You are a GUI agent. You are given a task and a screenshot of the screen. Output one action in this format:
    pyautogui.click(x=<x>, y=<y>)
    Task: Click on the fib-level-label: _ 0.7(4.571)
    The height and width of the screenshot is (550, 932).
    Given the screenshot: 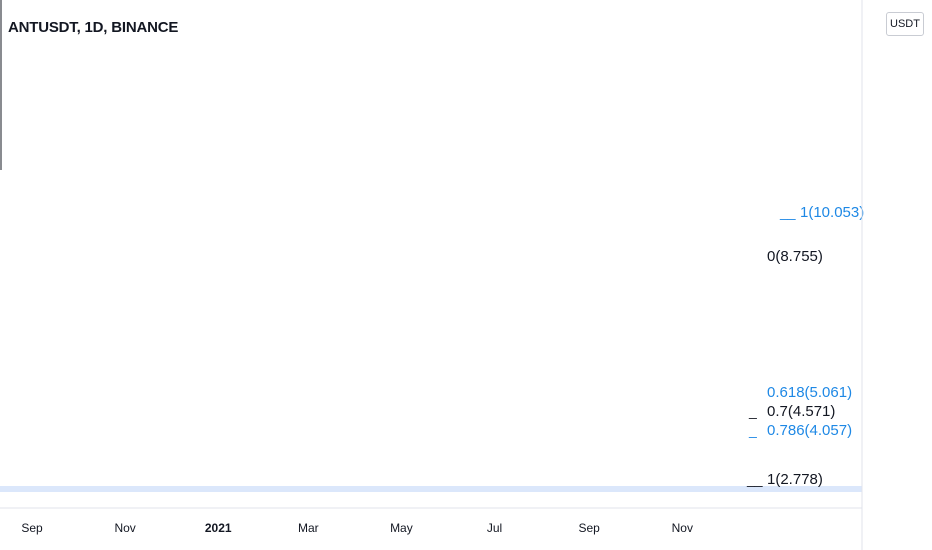 What is the action you would take?
    pyautogui.click(x=791, y=411)
    